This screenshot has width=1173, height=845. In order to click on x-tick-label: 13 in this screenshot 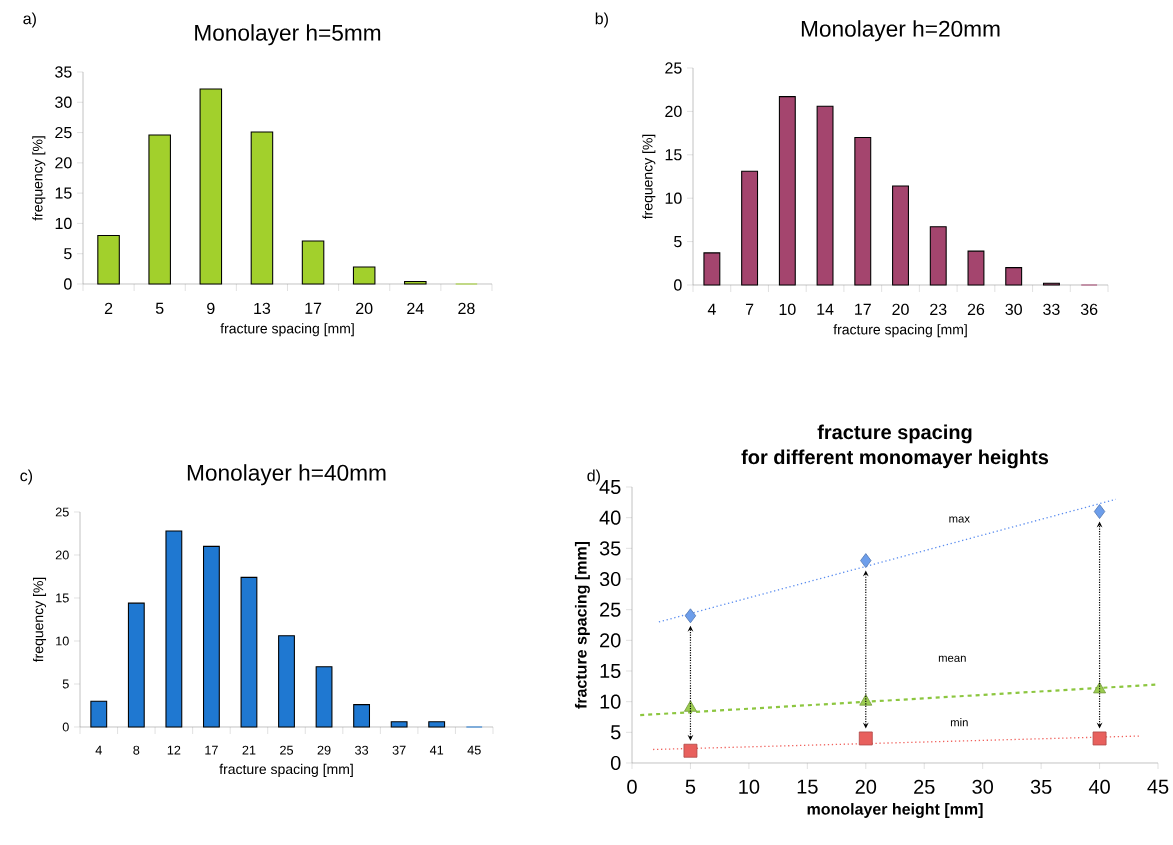, I will do `click(262, 308)`.